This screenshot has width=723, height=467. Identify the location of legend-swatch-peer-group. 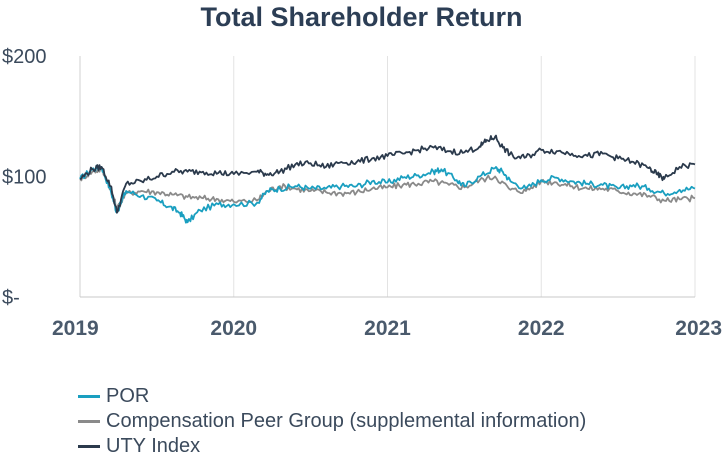
(89, 421).